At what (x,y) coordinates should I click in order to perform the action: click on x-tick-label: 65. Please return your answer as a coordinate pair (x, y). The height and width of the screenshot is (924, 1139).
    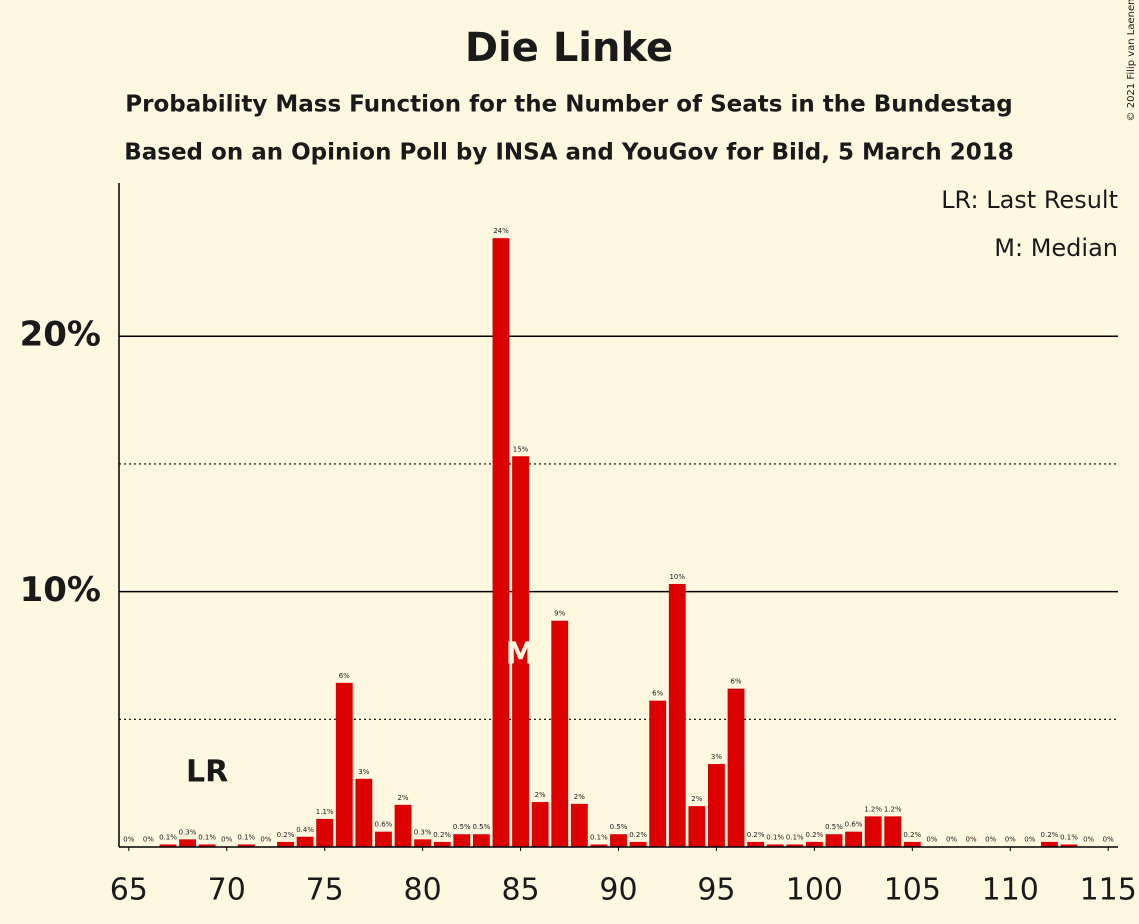
    Looking at the image, I should click on (129, 890).